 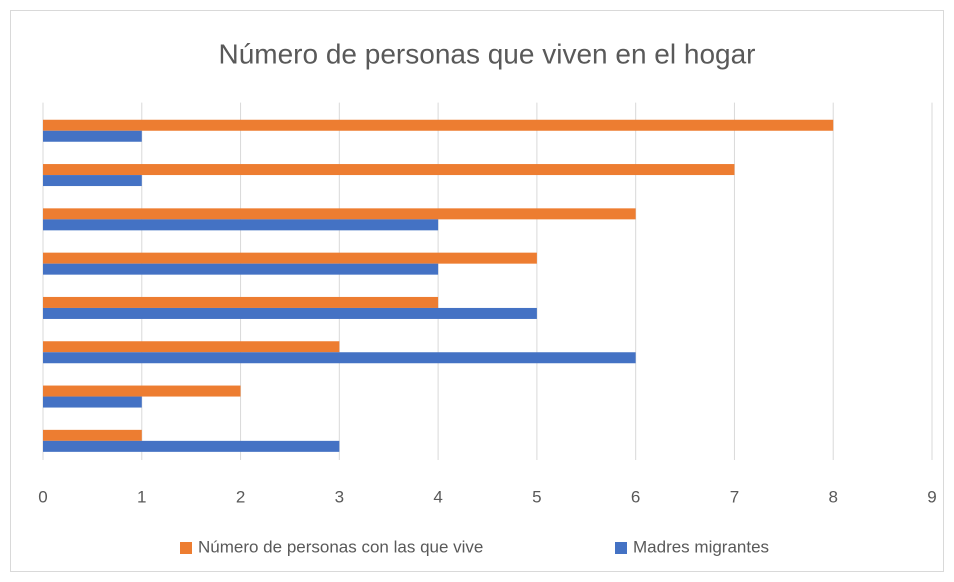 I want to click on x-tick-label: 1, so click(x=141, y=496).